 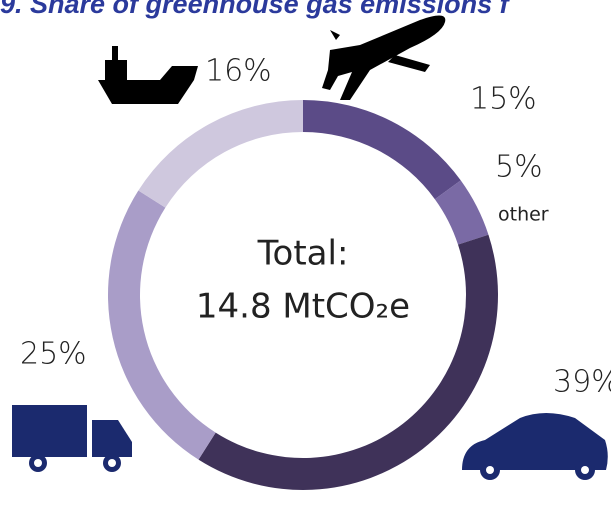 What do you see at coordinates (523, 215) in the screenshot?
I see `category-label: other` at bounding box center [523, 215].